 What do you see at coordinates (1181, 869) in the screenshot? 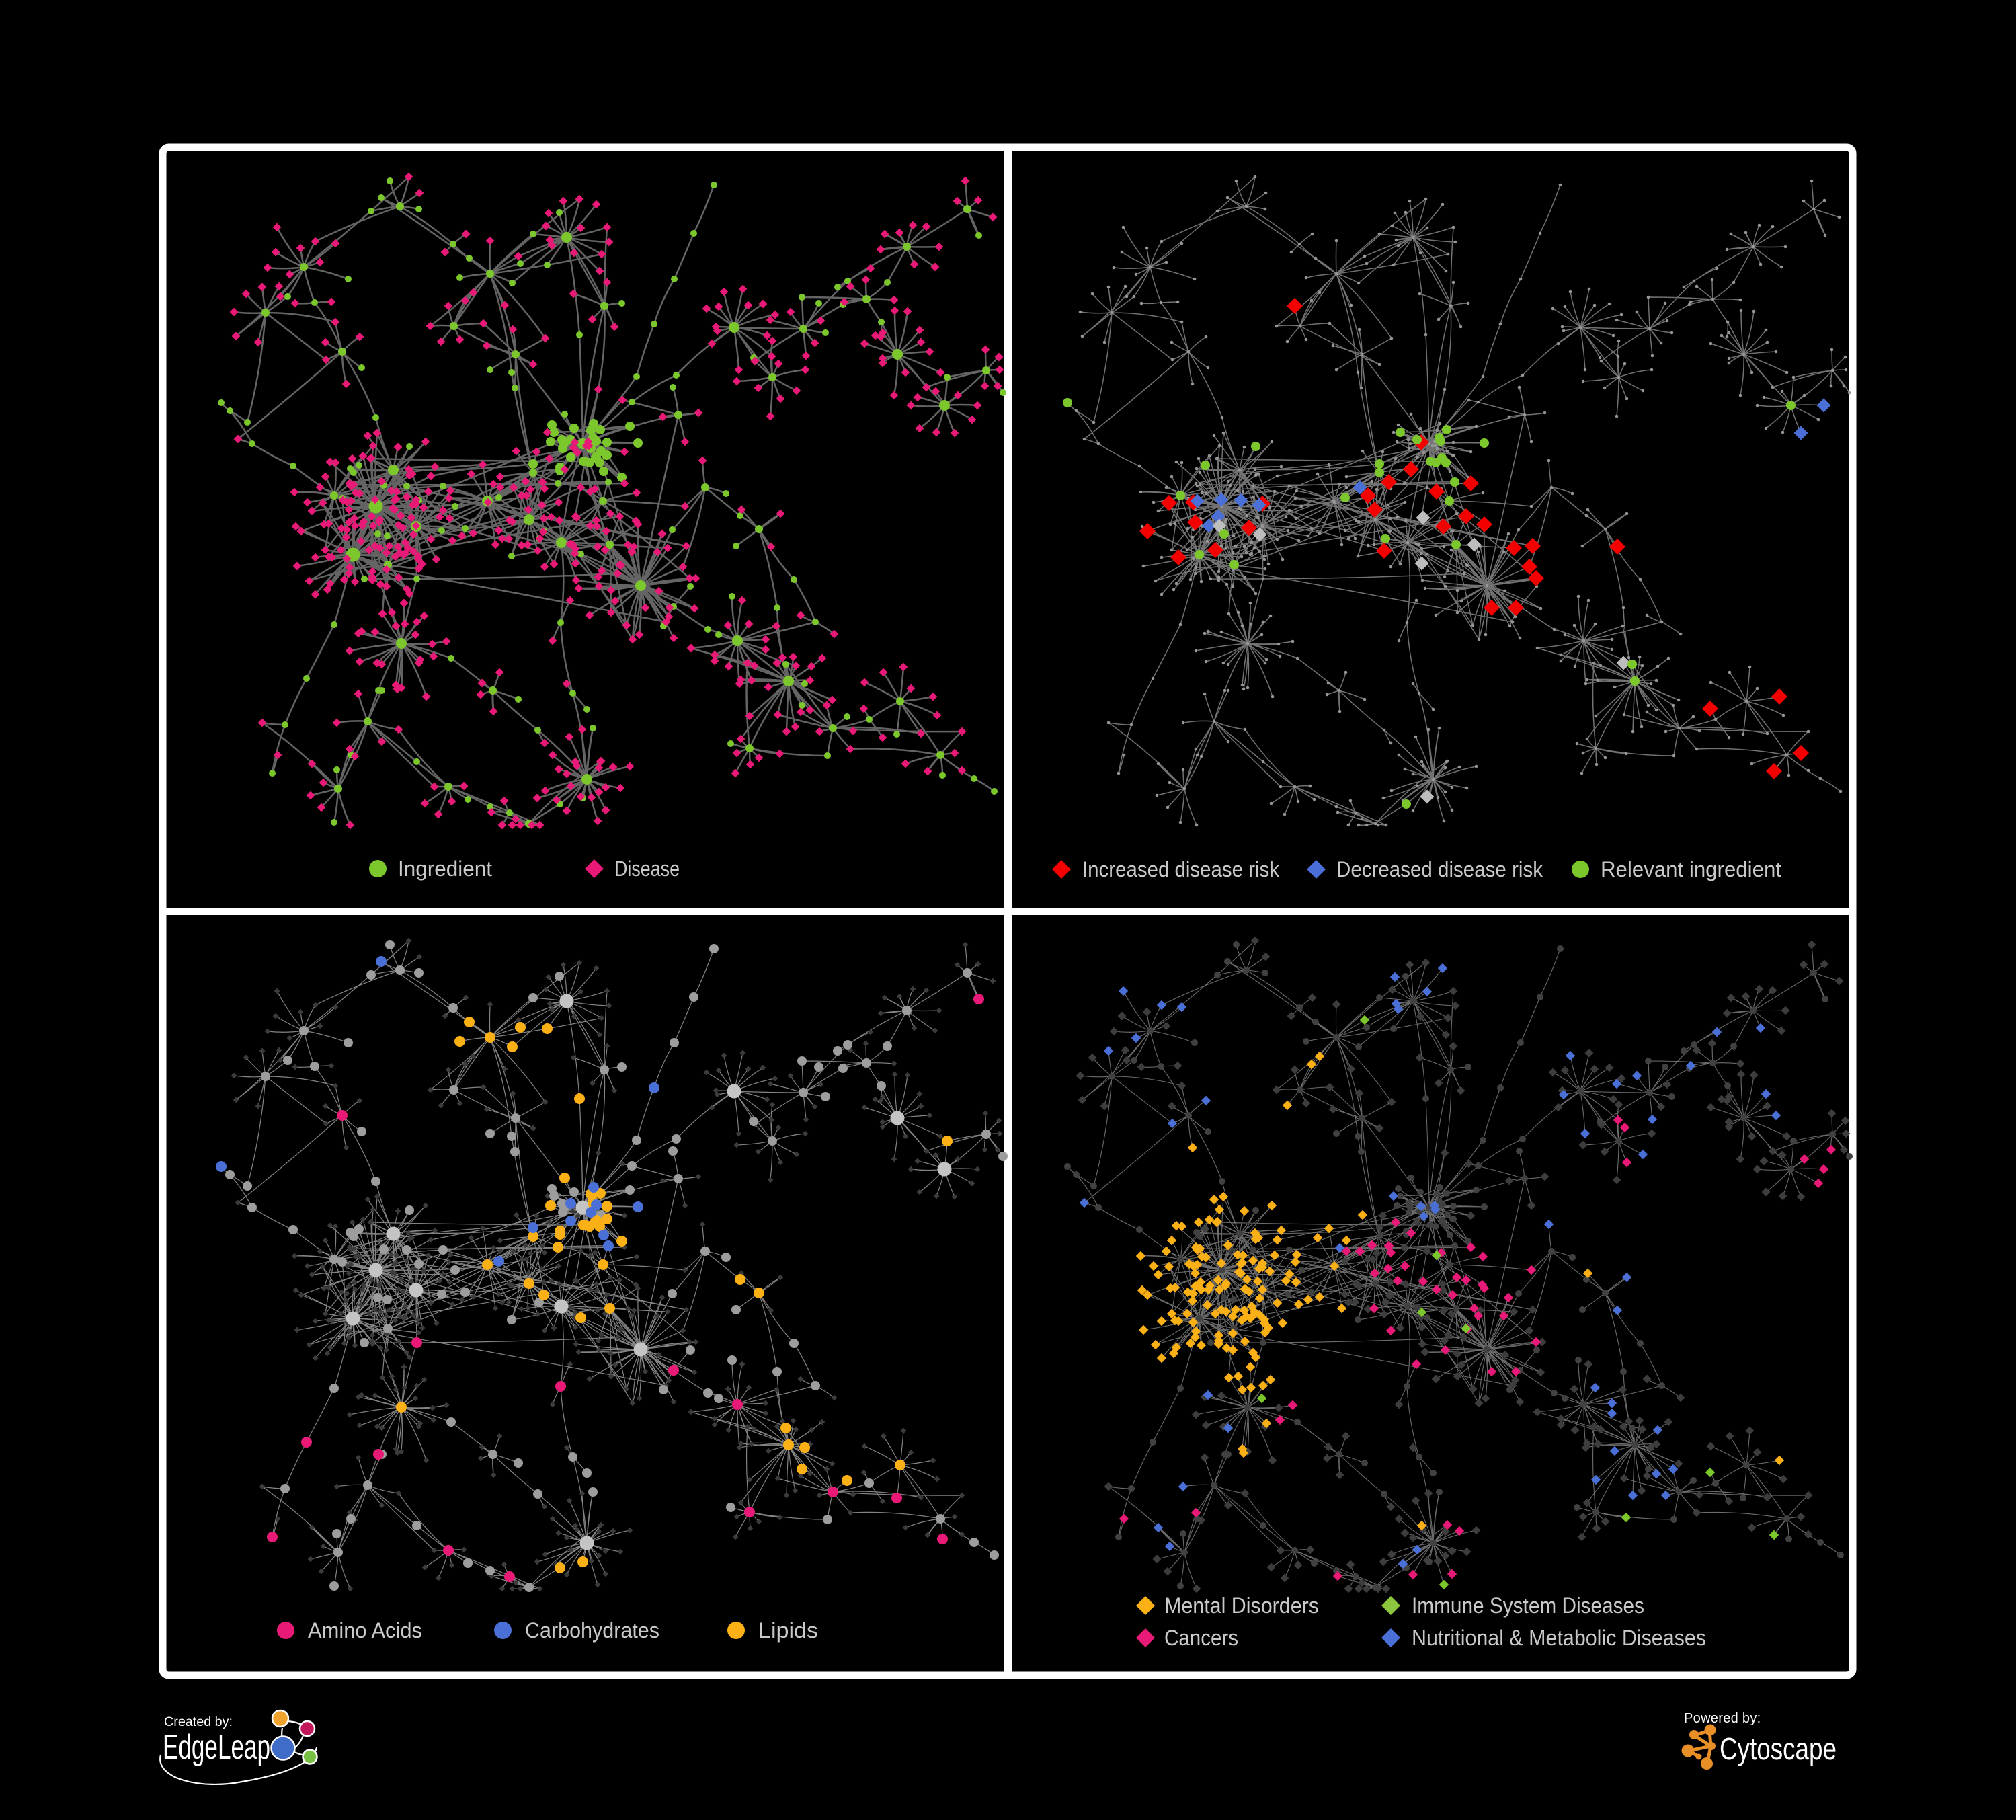
I see `svg-text: Increased disease risk` at bounding box center [1181, 869].